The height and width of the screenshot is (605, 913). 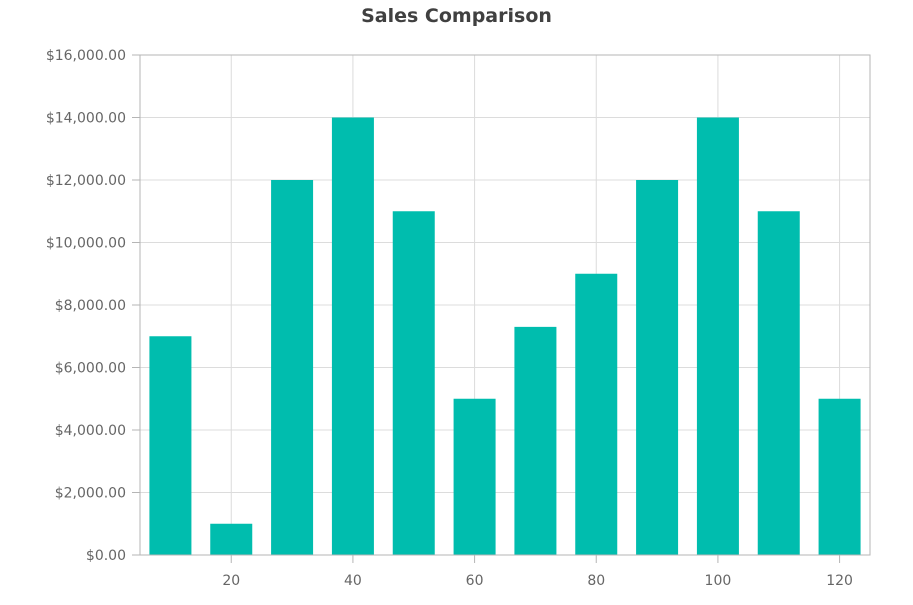 I want to click on y-tick-label: $2,000.00, so click(x=90, y=494).